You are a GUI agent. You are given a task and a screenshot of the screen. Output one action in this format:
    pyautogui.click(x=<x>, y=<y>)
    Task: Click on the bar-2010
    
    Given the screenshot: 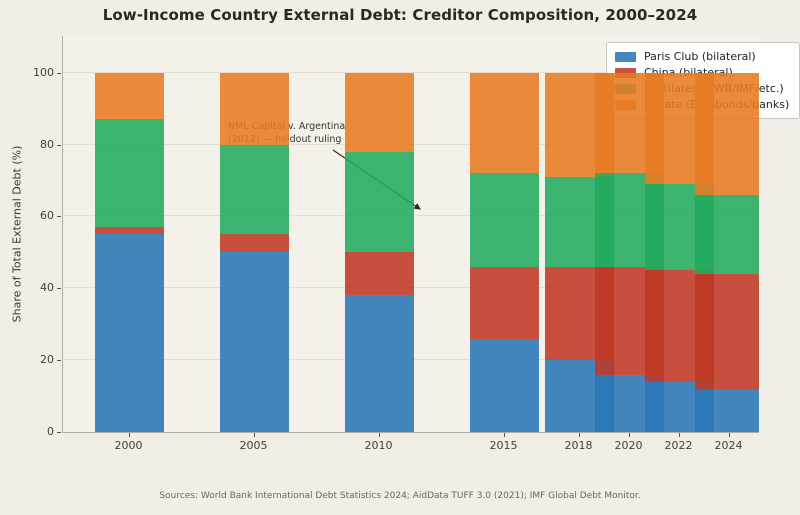 What is the action you would take?
    pyautogui.click(x=379, y=252)
    